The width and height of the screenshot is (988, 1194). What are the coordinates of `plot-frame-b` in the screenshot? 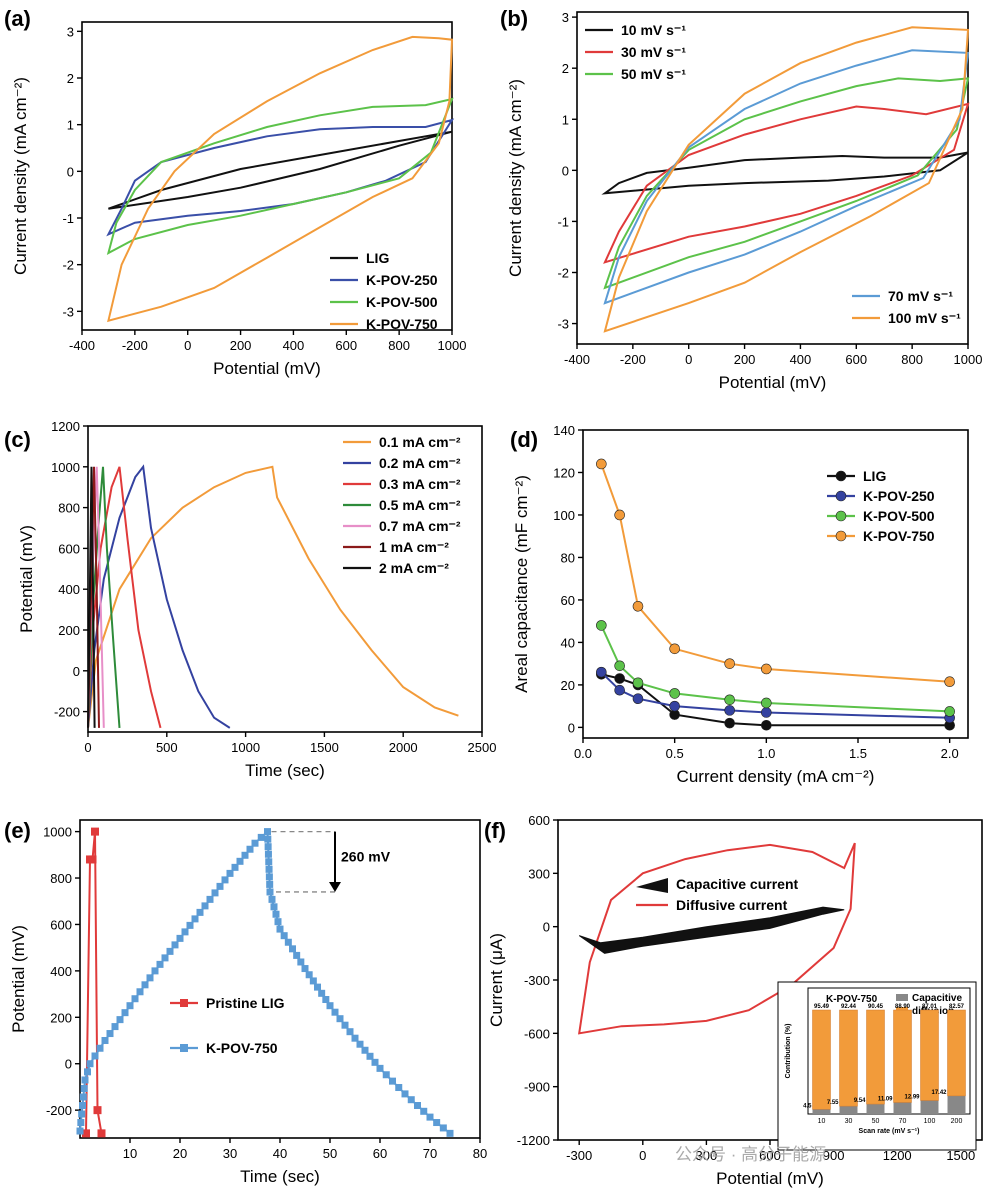 It's located at (772, 178).